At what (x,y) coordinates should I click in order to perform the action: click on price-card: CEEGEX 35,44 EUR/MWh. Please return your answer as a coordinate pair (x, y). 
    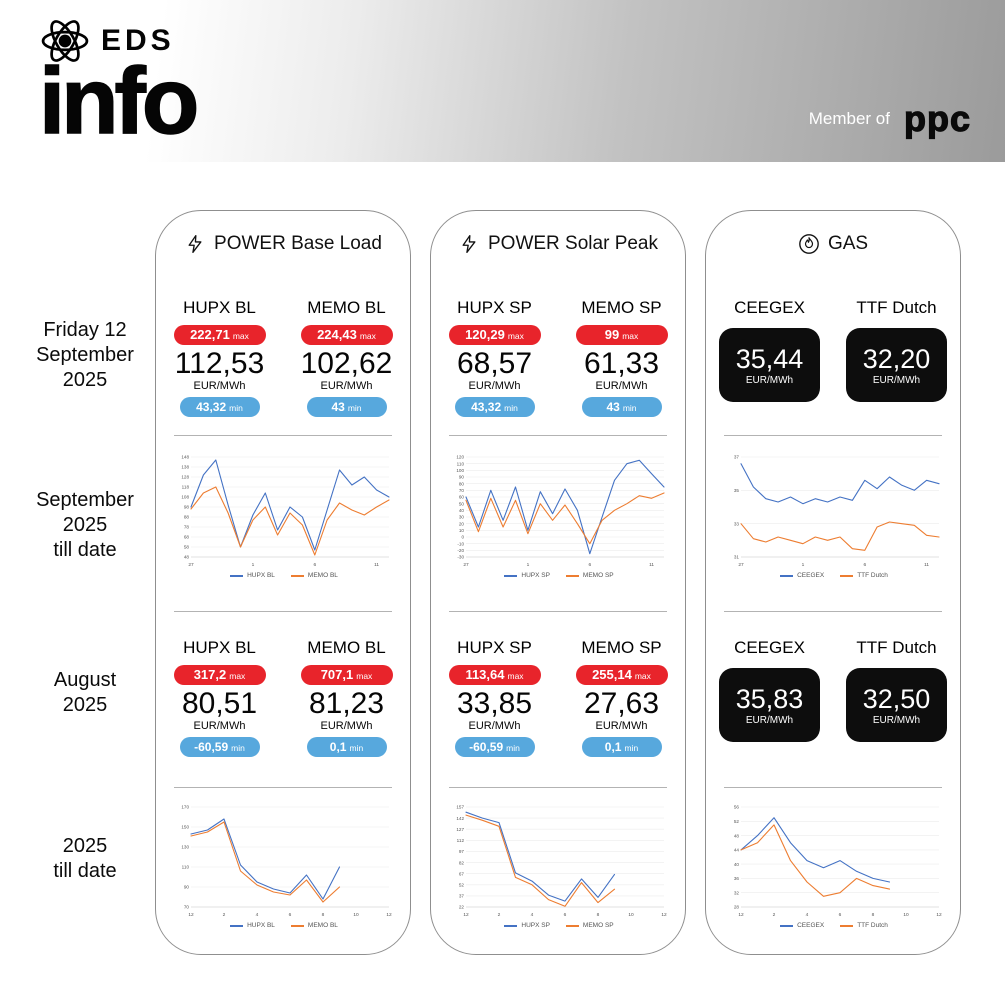
    Looking at the image, I should click on (769, 349).